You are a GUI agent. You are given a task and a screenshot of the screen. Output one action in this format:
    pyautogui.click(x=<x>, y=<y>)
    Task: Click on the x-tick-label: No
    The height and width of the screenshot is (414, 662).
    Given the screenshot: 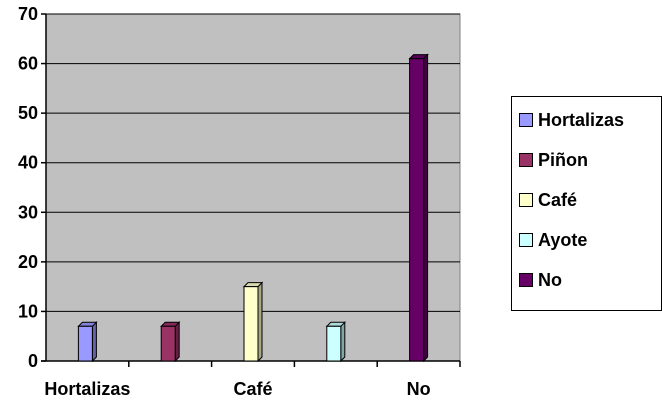 What is the action you would take?
    pyautogui.click(x=419, y=389)
    